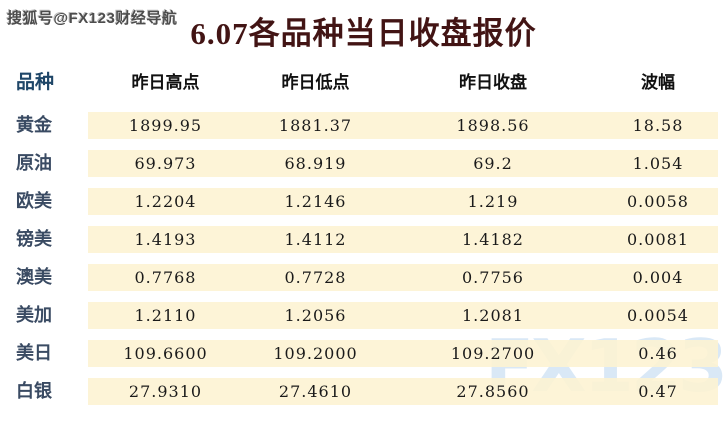  I want to click on cell-prev-close: 27.8560, so click(493, 391).